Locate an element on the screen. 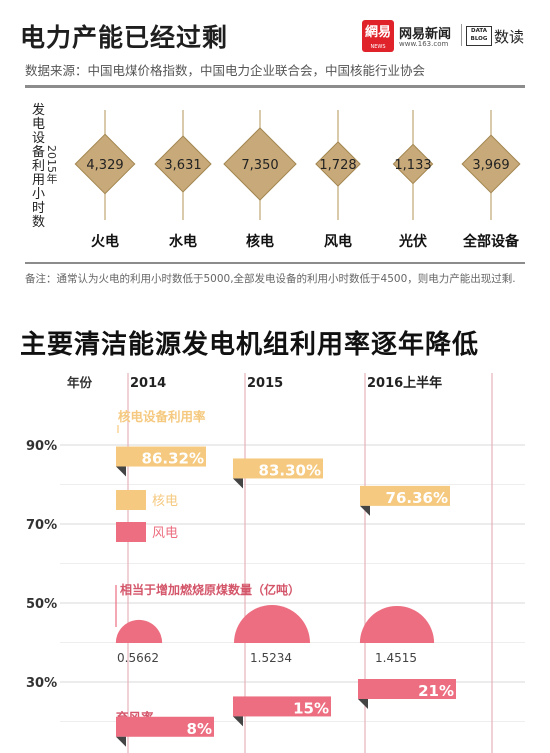  diamond-value-label: 4,329 is located at coordinates (104, 165).